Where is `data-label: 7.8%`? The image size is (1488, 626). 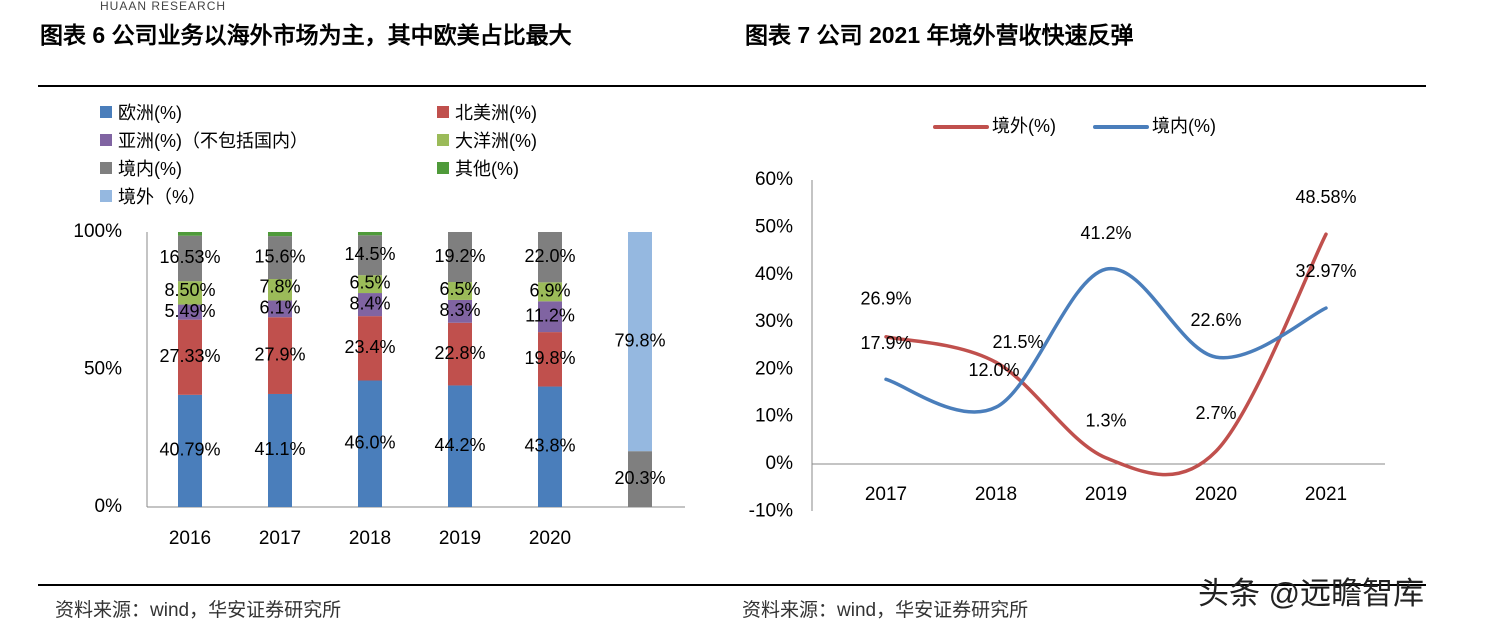 data-label: 7.8% is located at coordinates (279, 287).